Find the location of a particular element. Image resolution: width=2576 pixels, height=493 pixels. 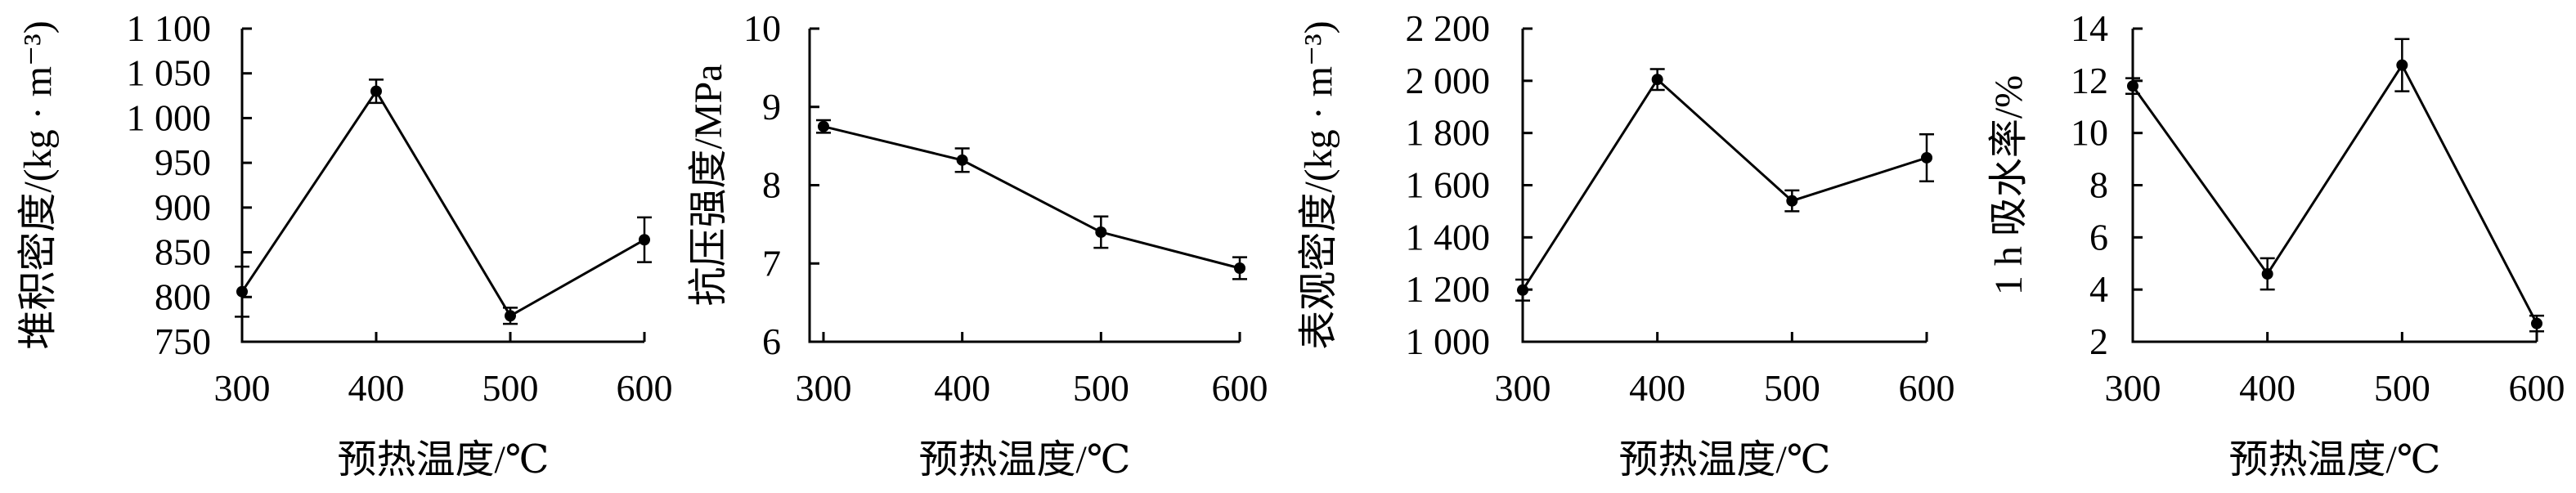

y-tick-label: 800 is located at coordinates (183, 297).